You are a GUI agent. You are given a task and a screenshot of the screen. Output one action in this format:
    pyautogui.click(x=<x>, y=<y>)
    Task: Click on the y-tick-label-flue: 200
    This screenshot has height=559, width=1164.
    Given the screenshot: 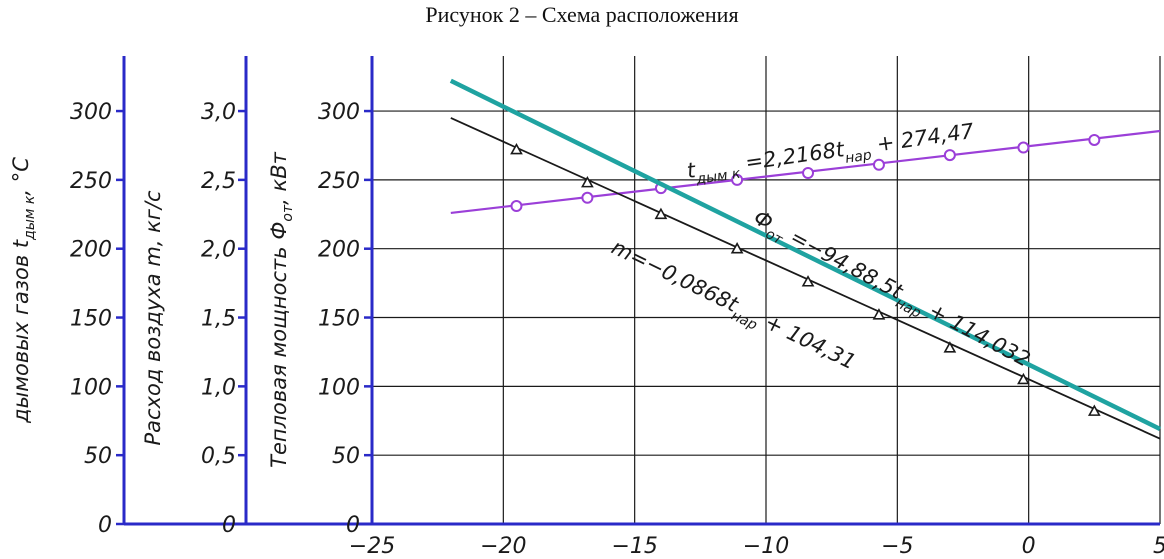 What is the action you would take?
    pyautogui.click(x=91, y=250)
    